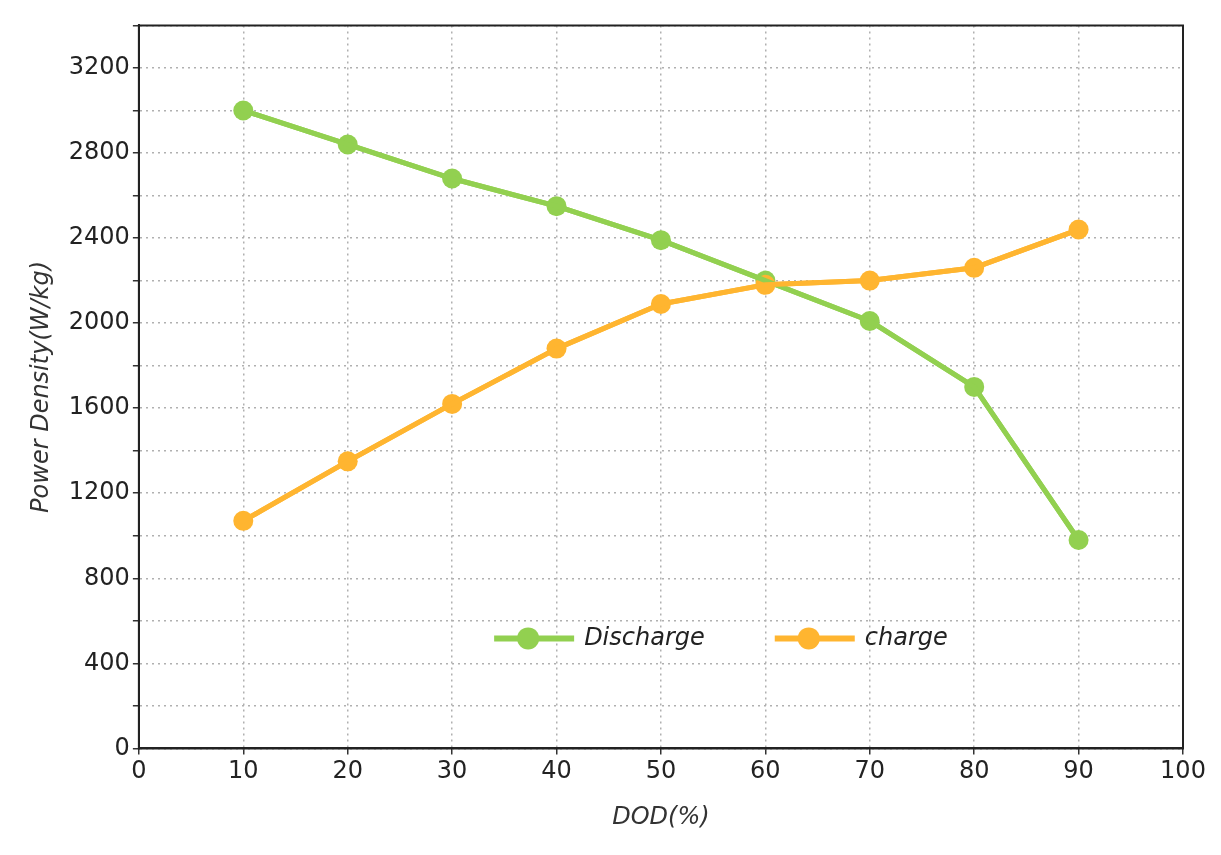 This screenshot has height=855, width=1221. Describe the element at coordinates (99, 321) in the screenshot. I see `y-tick-label: 2000` at that location.